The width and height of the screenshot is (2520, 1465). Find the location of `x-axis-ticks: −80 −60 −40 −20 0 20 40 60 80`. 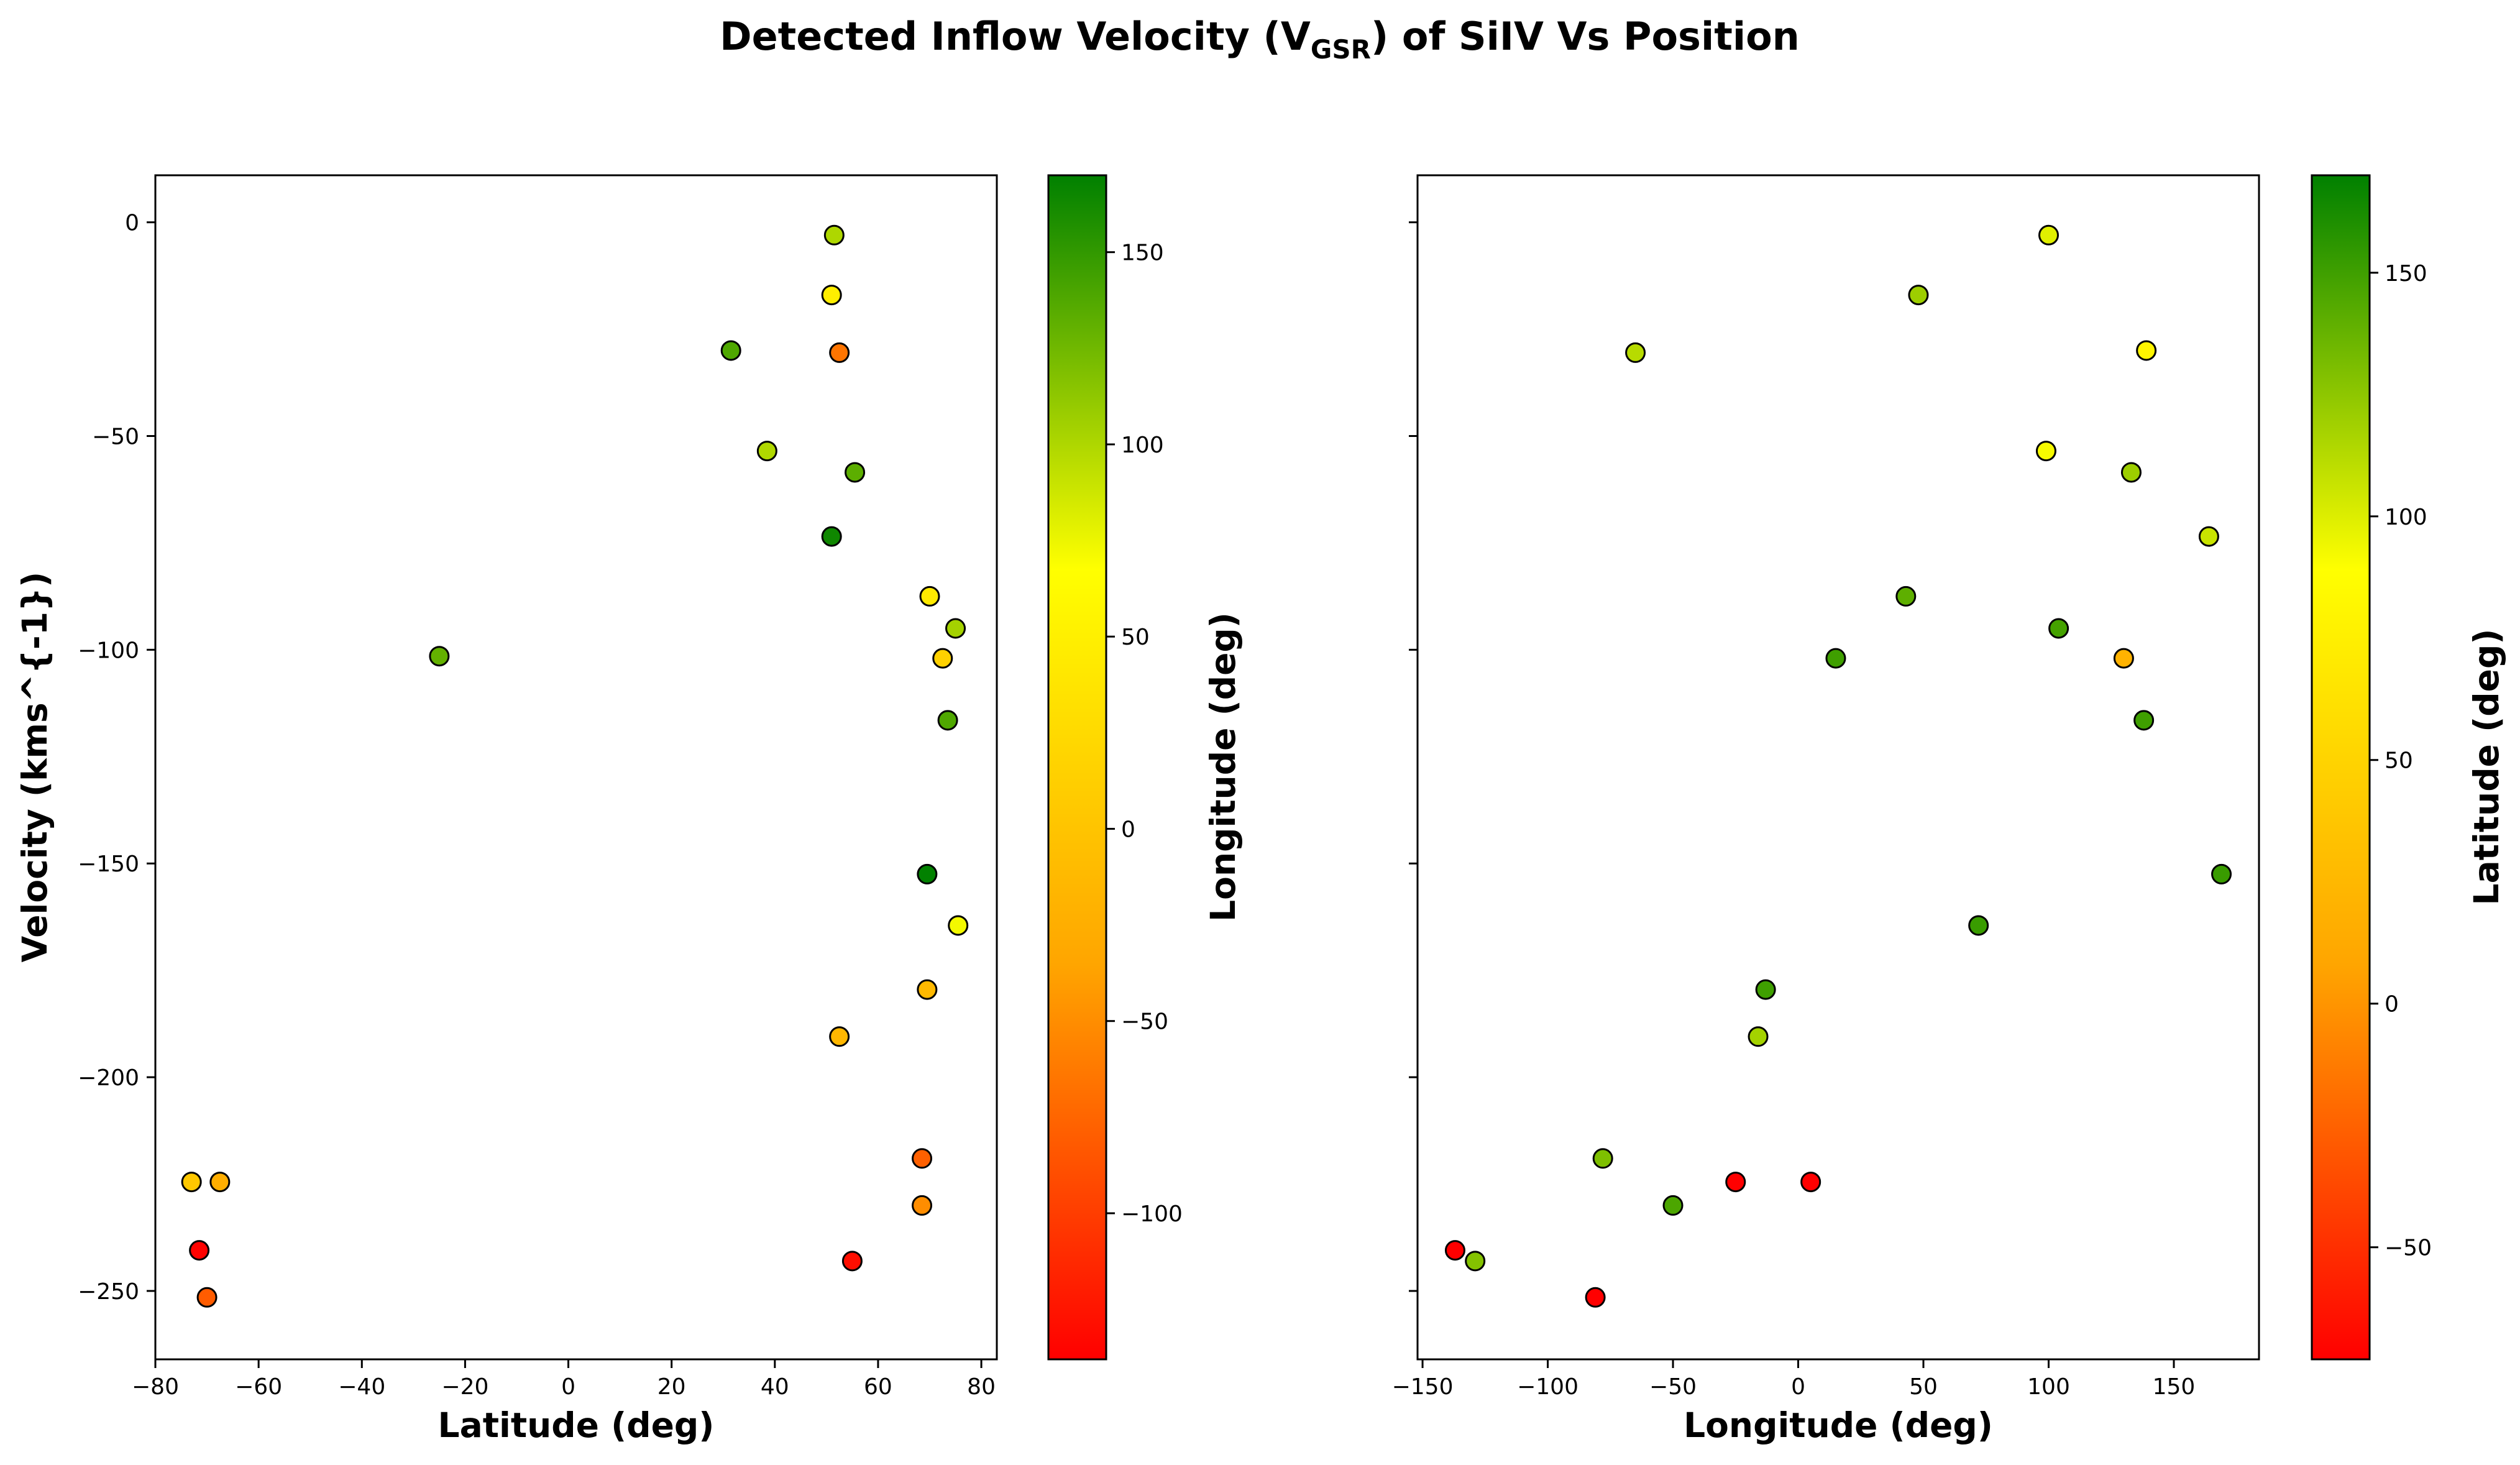

x-axis-ticks: −80 −60 −40 −20 0 20 40 60 80 is located at coordinates (564, 1379).